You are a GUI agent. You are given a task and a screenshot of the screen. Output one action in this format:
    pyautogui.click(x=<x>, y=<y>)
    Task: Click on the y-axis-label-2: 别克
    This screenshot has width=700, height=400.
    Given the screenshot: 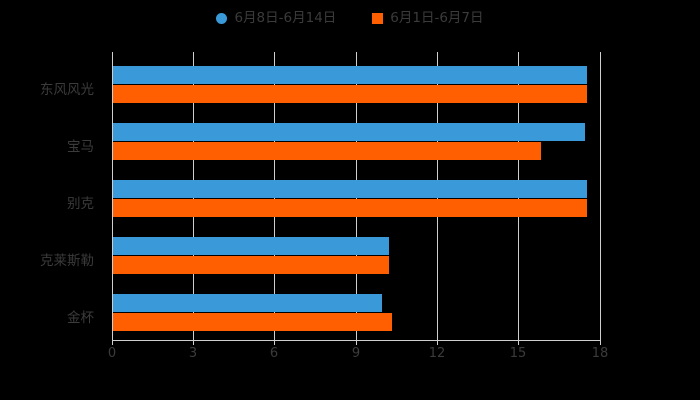 What is the action you would take?
    pyautogui.click(x=80, y=204)
    